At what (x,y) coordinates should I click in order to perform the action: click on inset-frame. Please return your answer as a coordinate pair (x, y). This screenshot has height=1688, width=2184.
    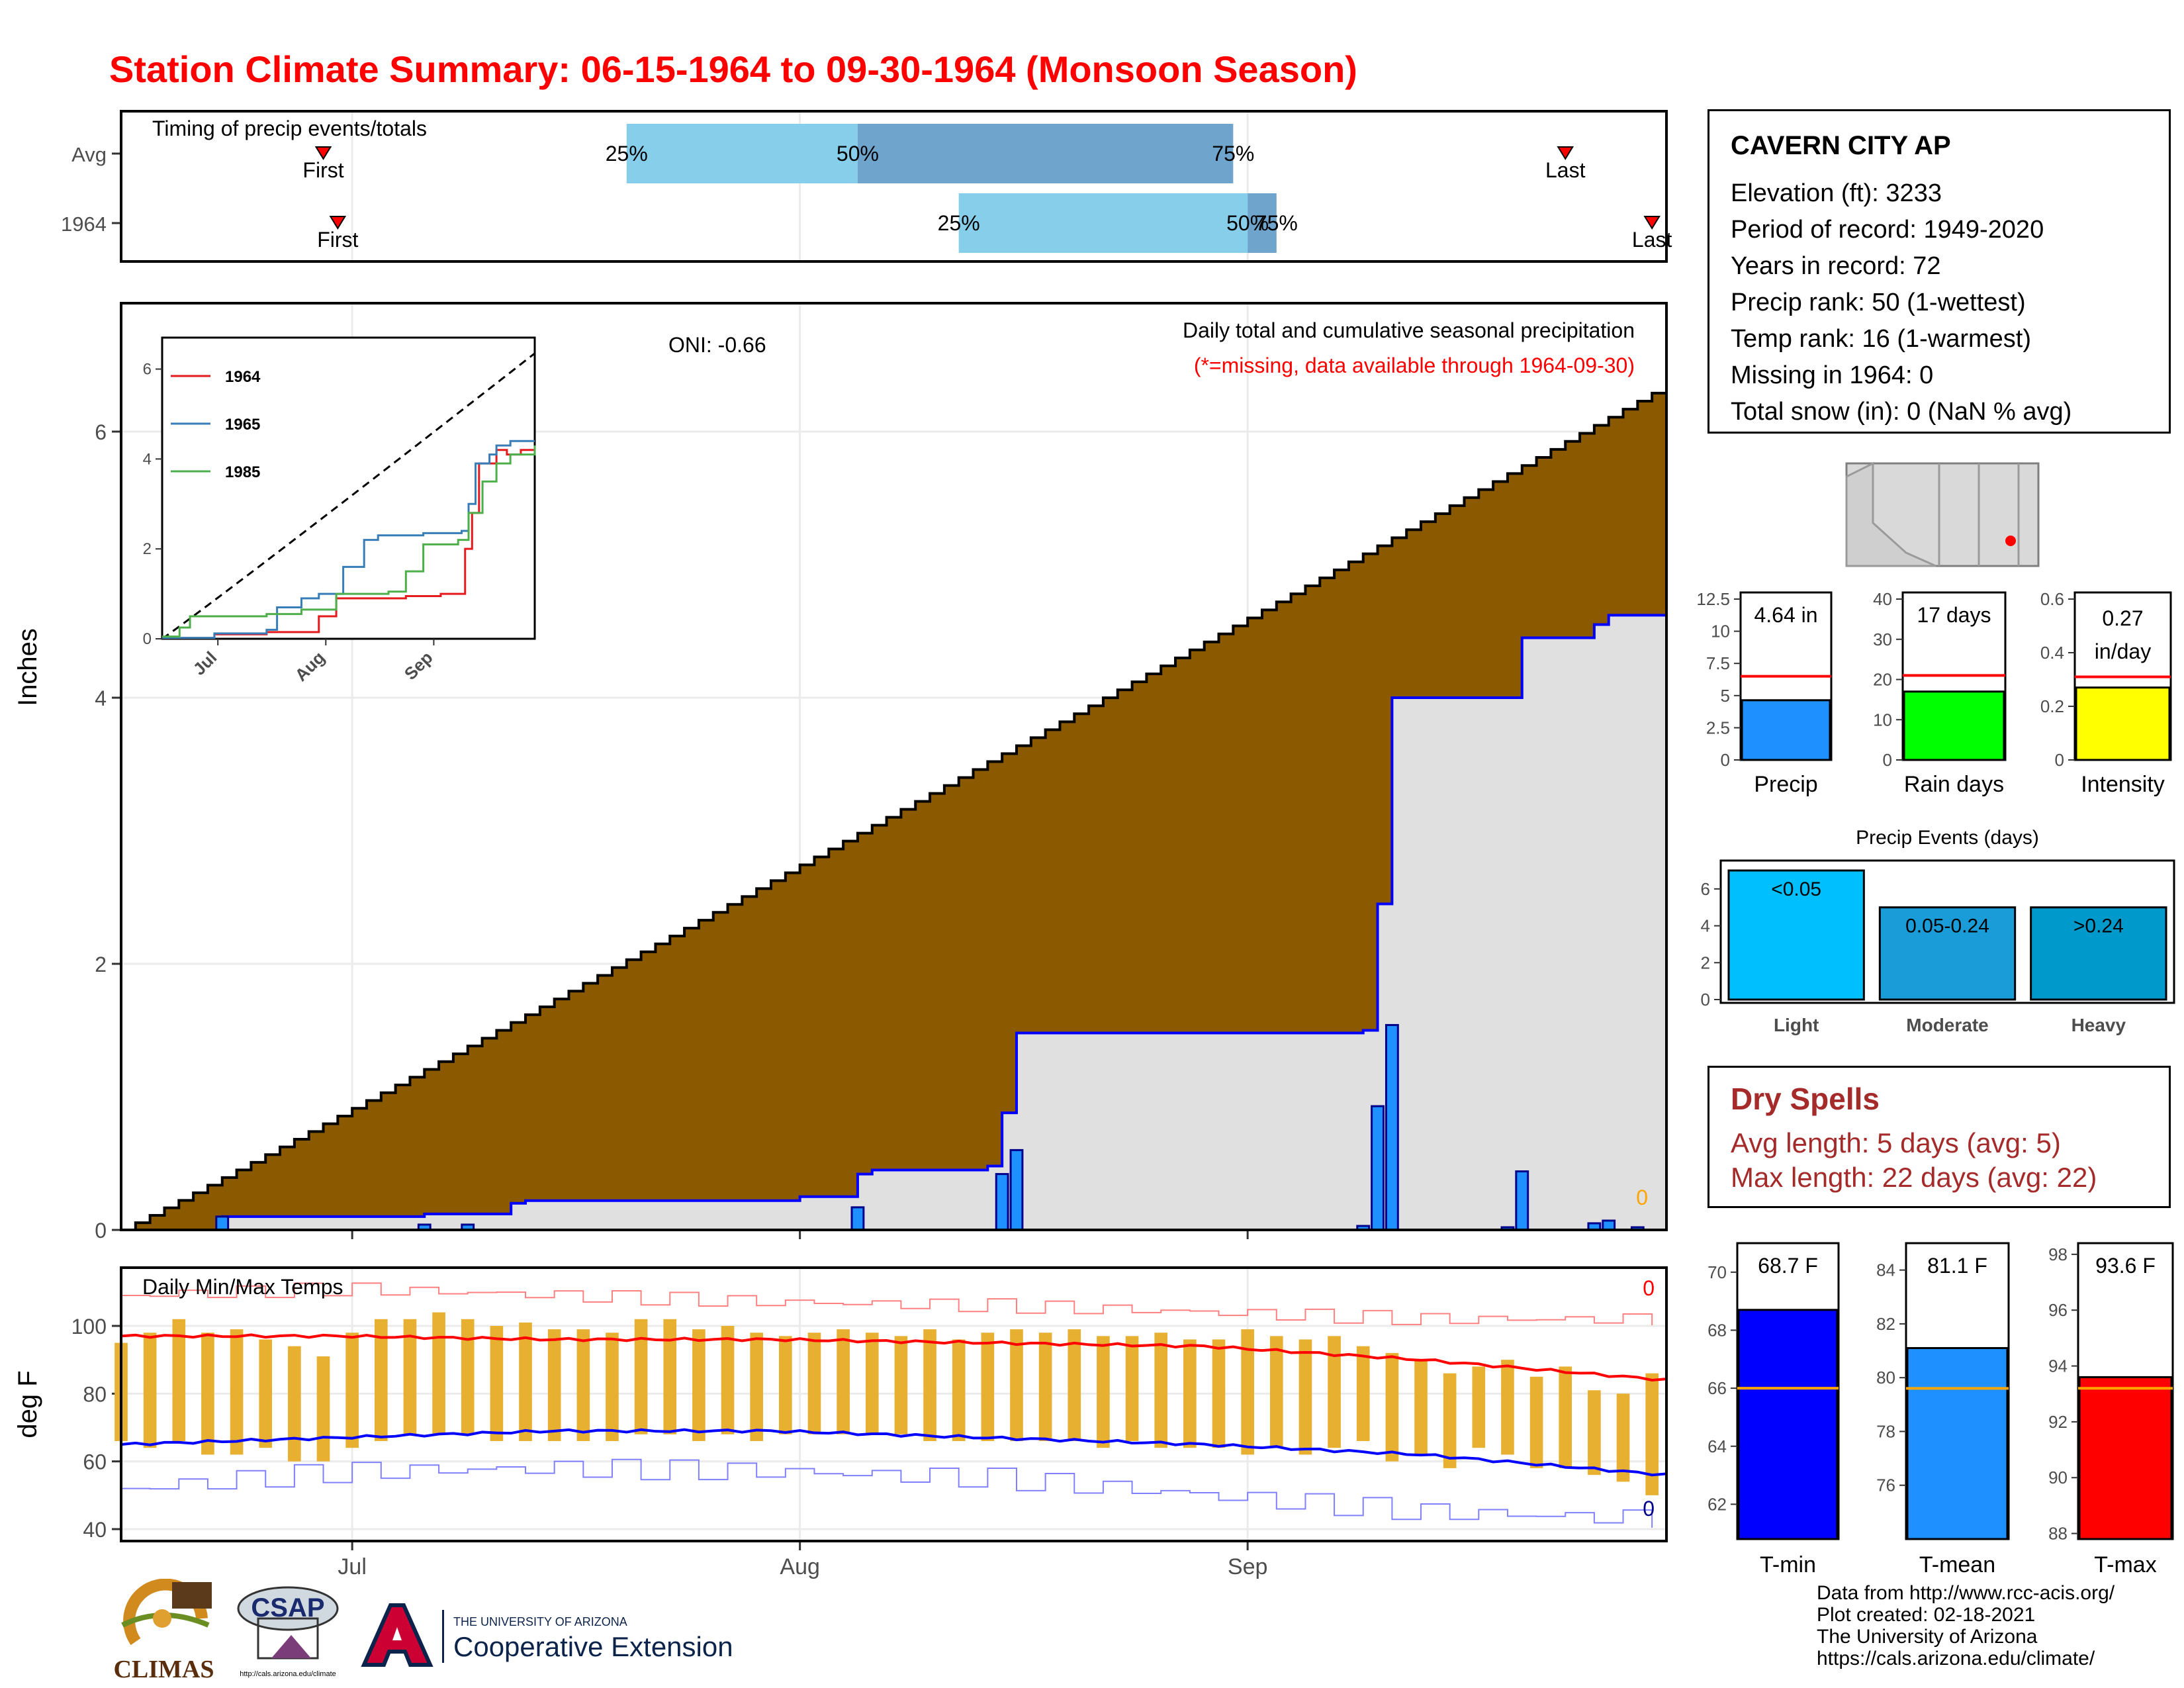
    Looking at the image, I should click on (348, 488).